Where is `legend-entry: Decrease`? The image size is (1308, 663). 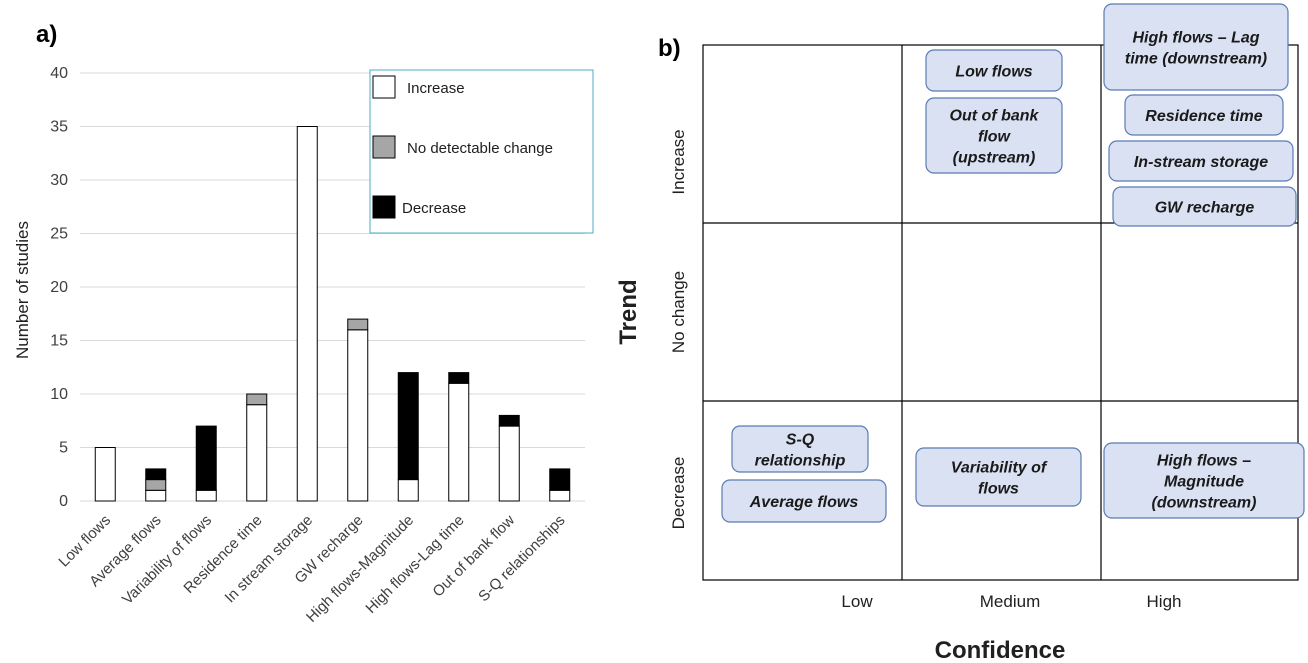 legend-entry: Decrease is located at coordinates (434, 208).